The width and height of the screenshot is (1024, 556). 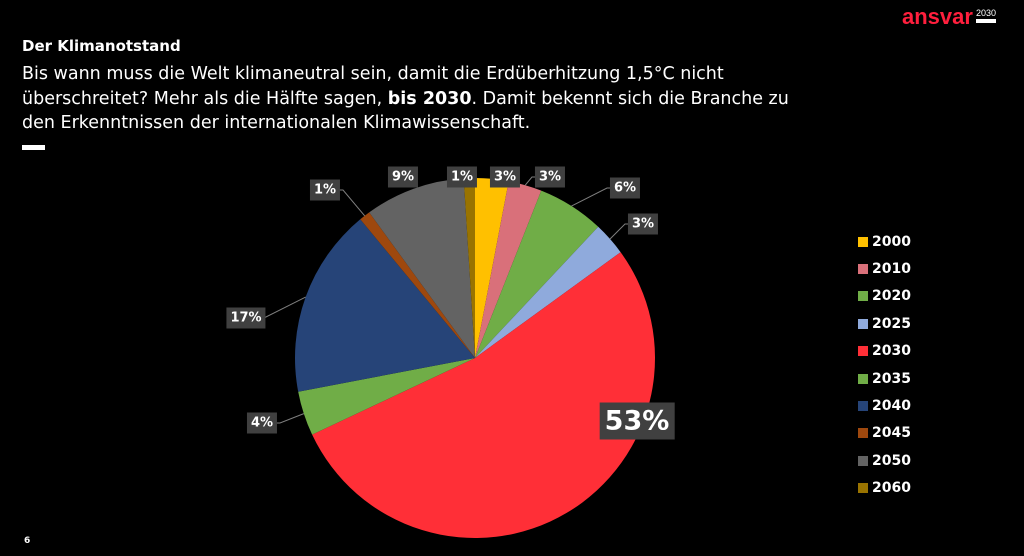 What do you see at coordinates (33, 147) in the screenshot?
I see `accent-bar` at bounding box center [33, 147].